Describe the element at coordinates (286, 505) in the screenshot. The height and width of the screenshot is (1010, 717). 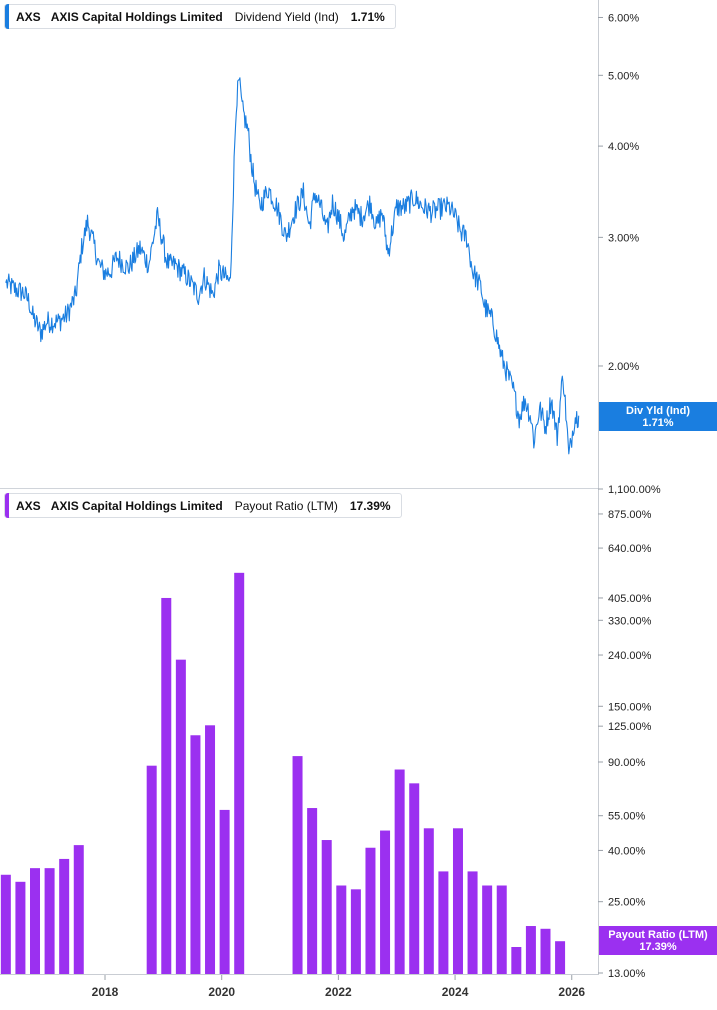
I see `bottom-legend-metric: Payout Ratio (LTM)` at that location.